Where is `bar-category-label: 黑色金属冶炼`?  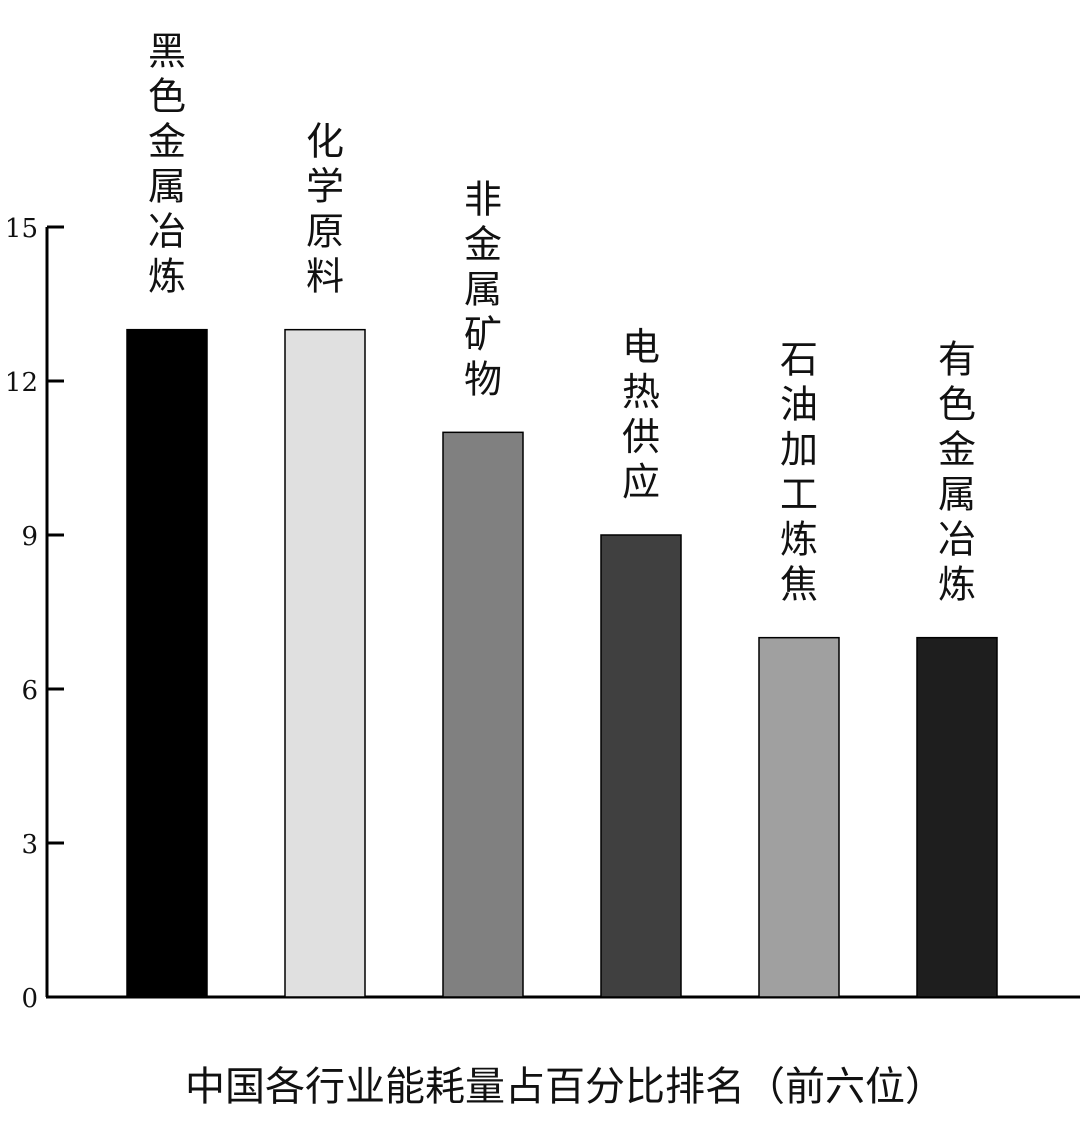 bar-category-label: 黑色金属冶炼 is located at coordinates (167, 164).